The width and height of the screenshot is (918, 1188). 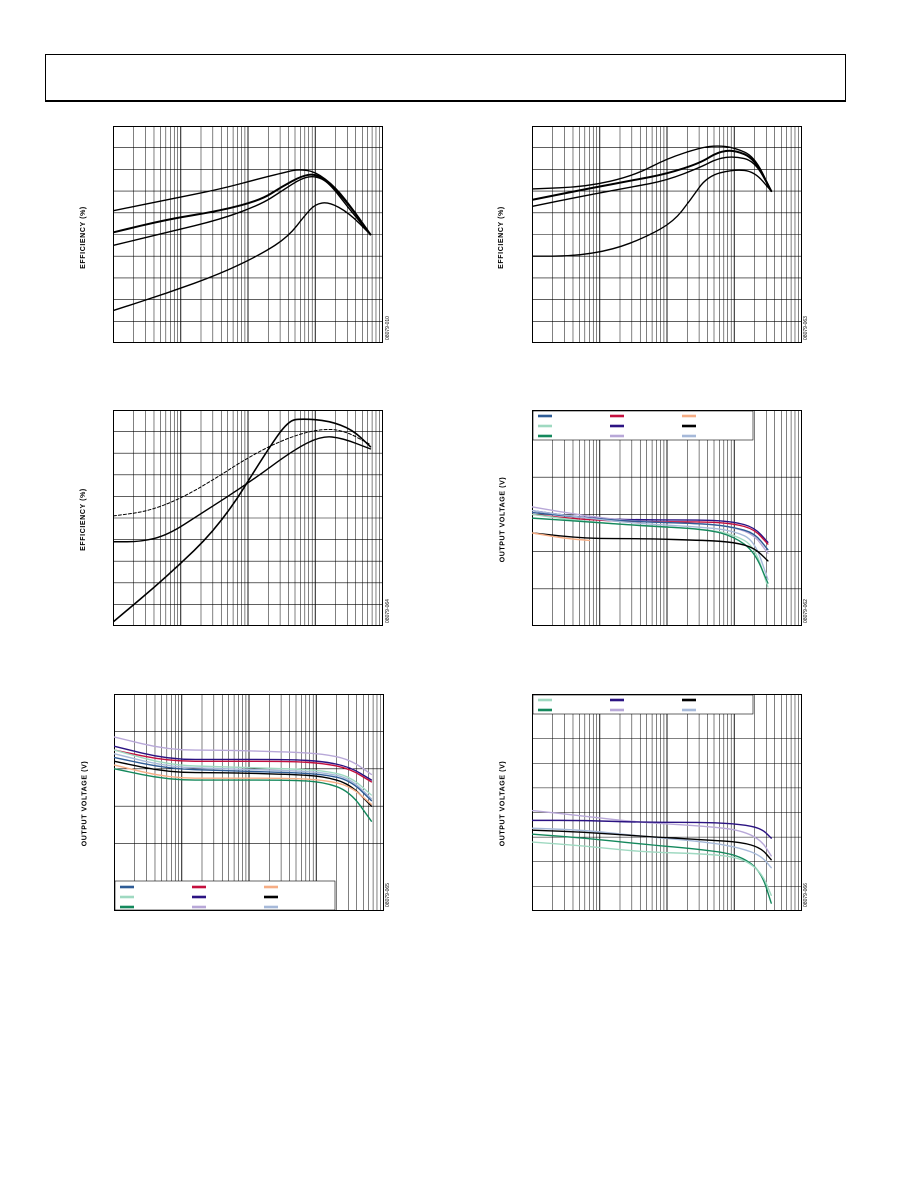 What do you see at coordinates (387, 611) in the screenshot?
I see `figure-number: 08079-064` at bounding box center [387, 611].